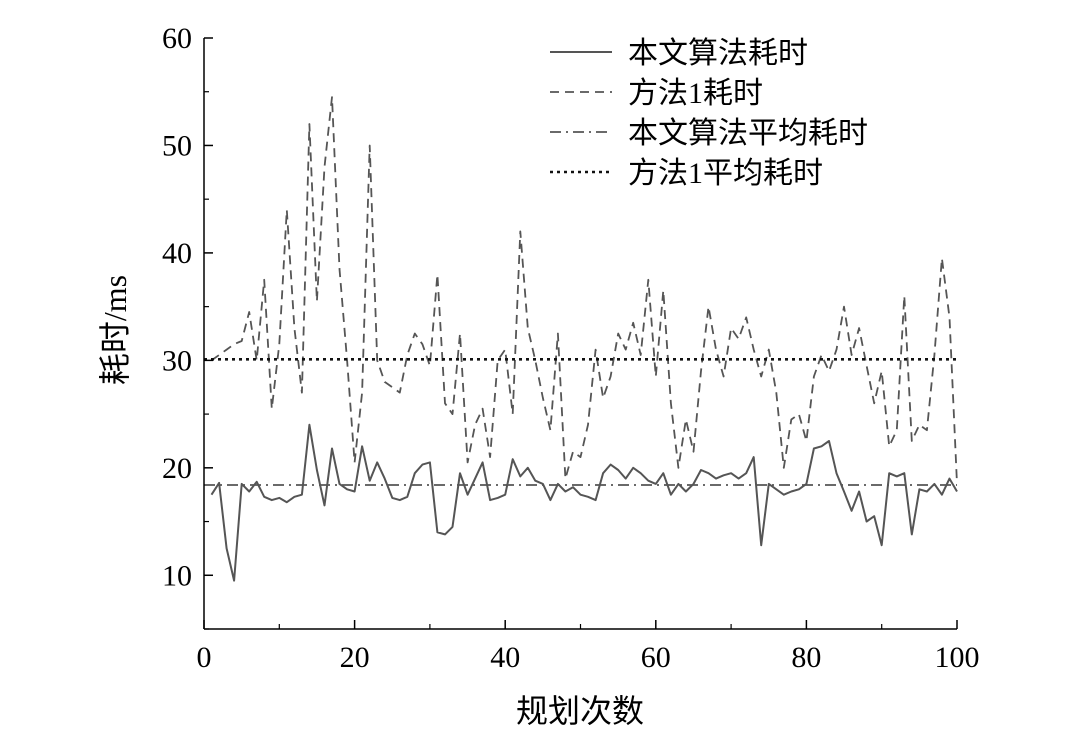 Image resolution: width=1080 pixels, height=756 pixels. I want to click on y-tick-label: 40, so click(177, 253).